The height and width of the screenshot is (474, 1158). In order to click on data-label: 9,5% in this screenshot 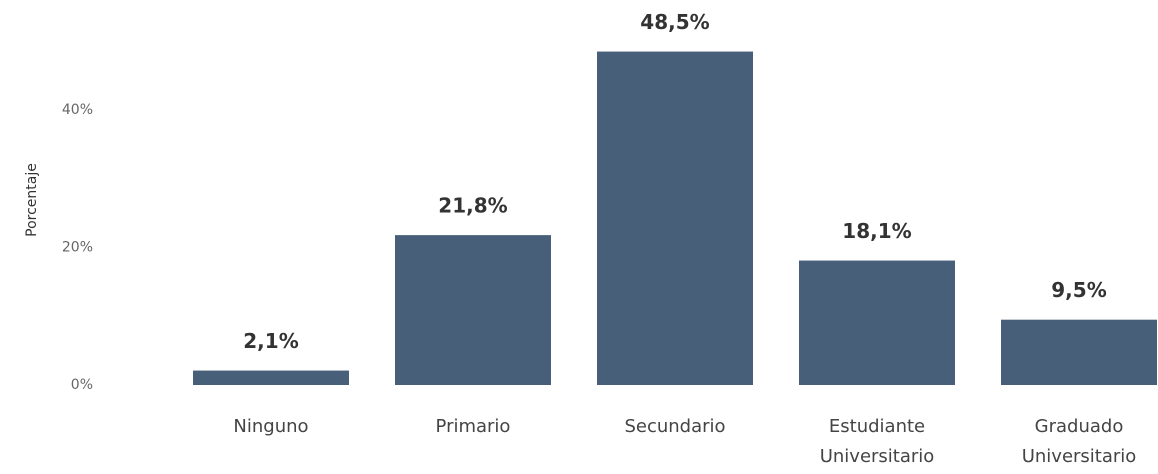, I will do `click(1078, 290)`.